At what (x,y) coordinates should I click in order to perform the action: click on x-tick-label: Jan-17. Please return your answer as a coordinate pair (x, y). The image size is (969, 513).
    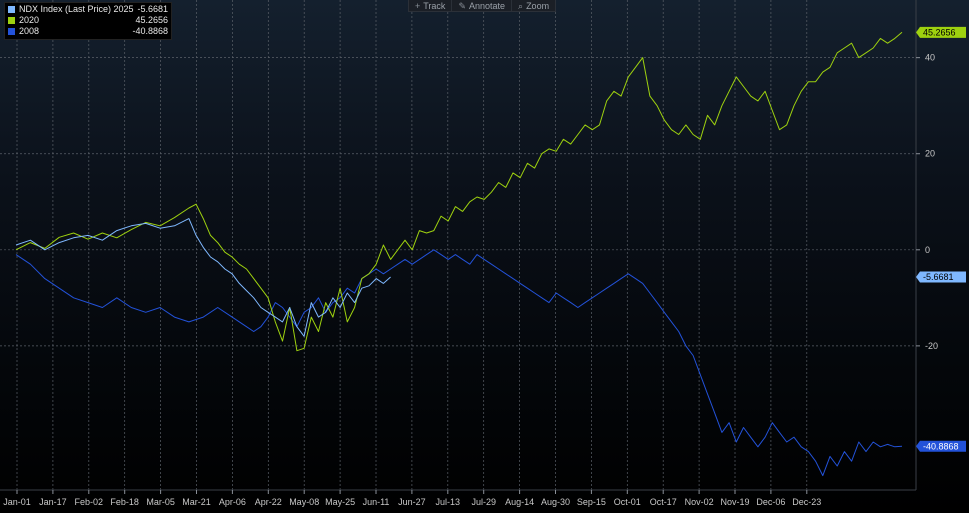
    Looking at the image, I should click on (53, 502).